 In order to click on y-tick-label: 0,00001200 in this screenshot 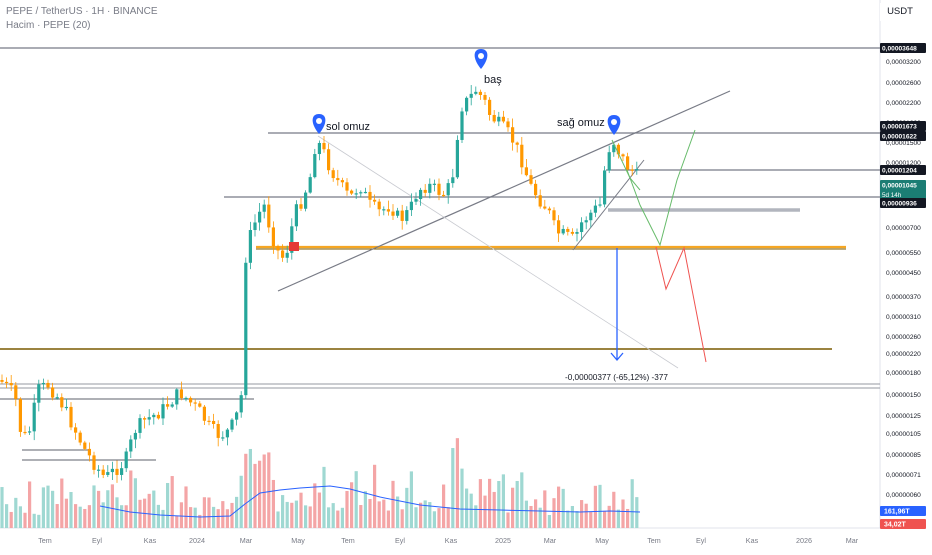, I will do `click(903, 163)`.